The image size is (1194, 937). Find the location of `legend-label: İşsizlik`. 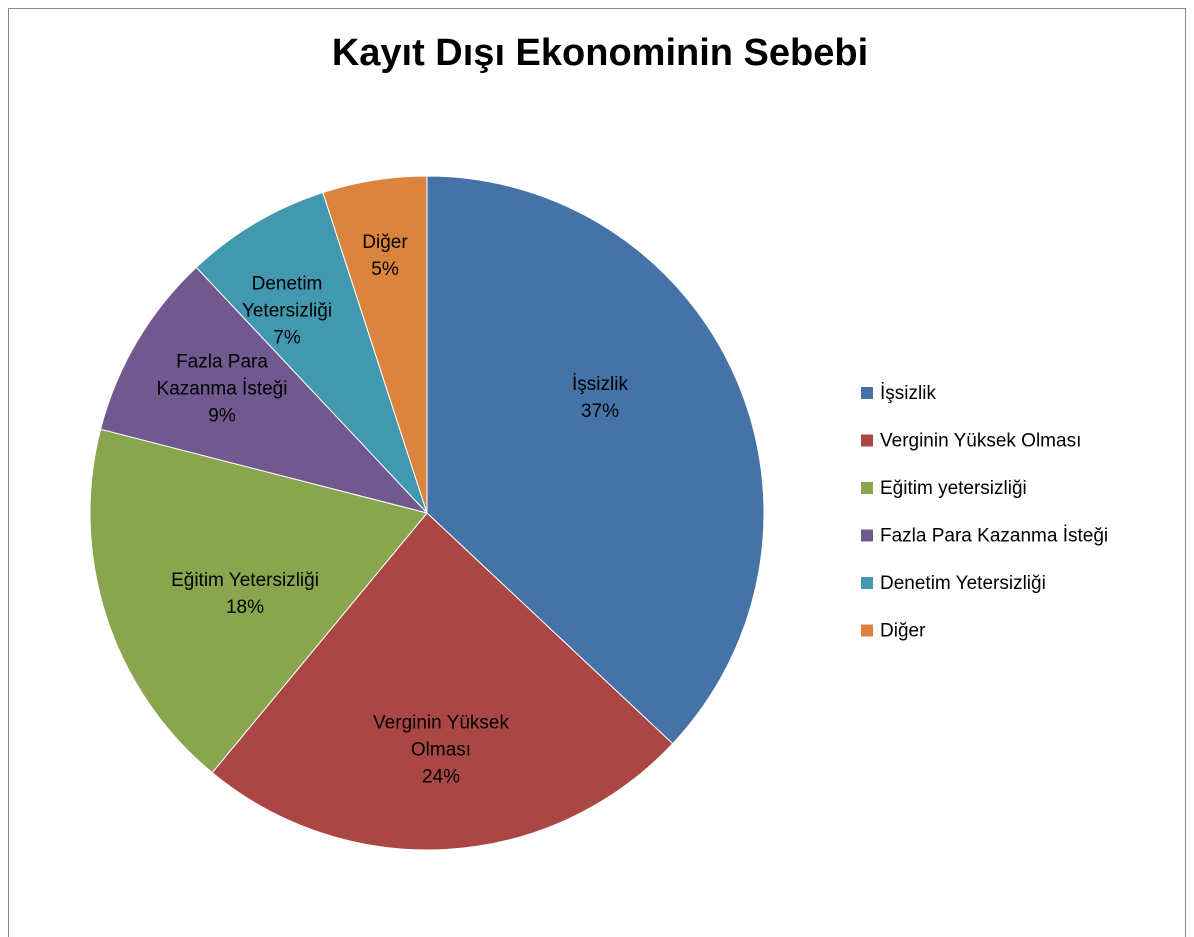

legend-label: İşsizlik is located at coordinates (908, 393).